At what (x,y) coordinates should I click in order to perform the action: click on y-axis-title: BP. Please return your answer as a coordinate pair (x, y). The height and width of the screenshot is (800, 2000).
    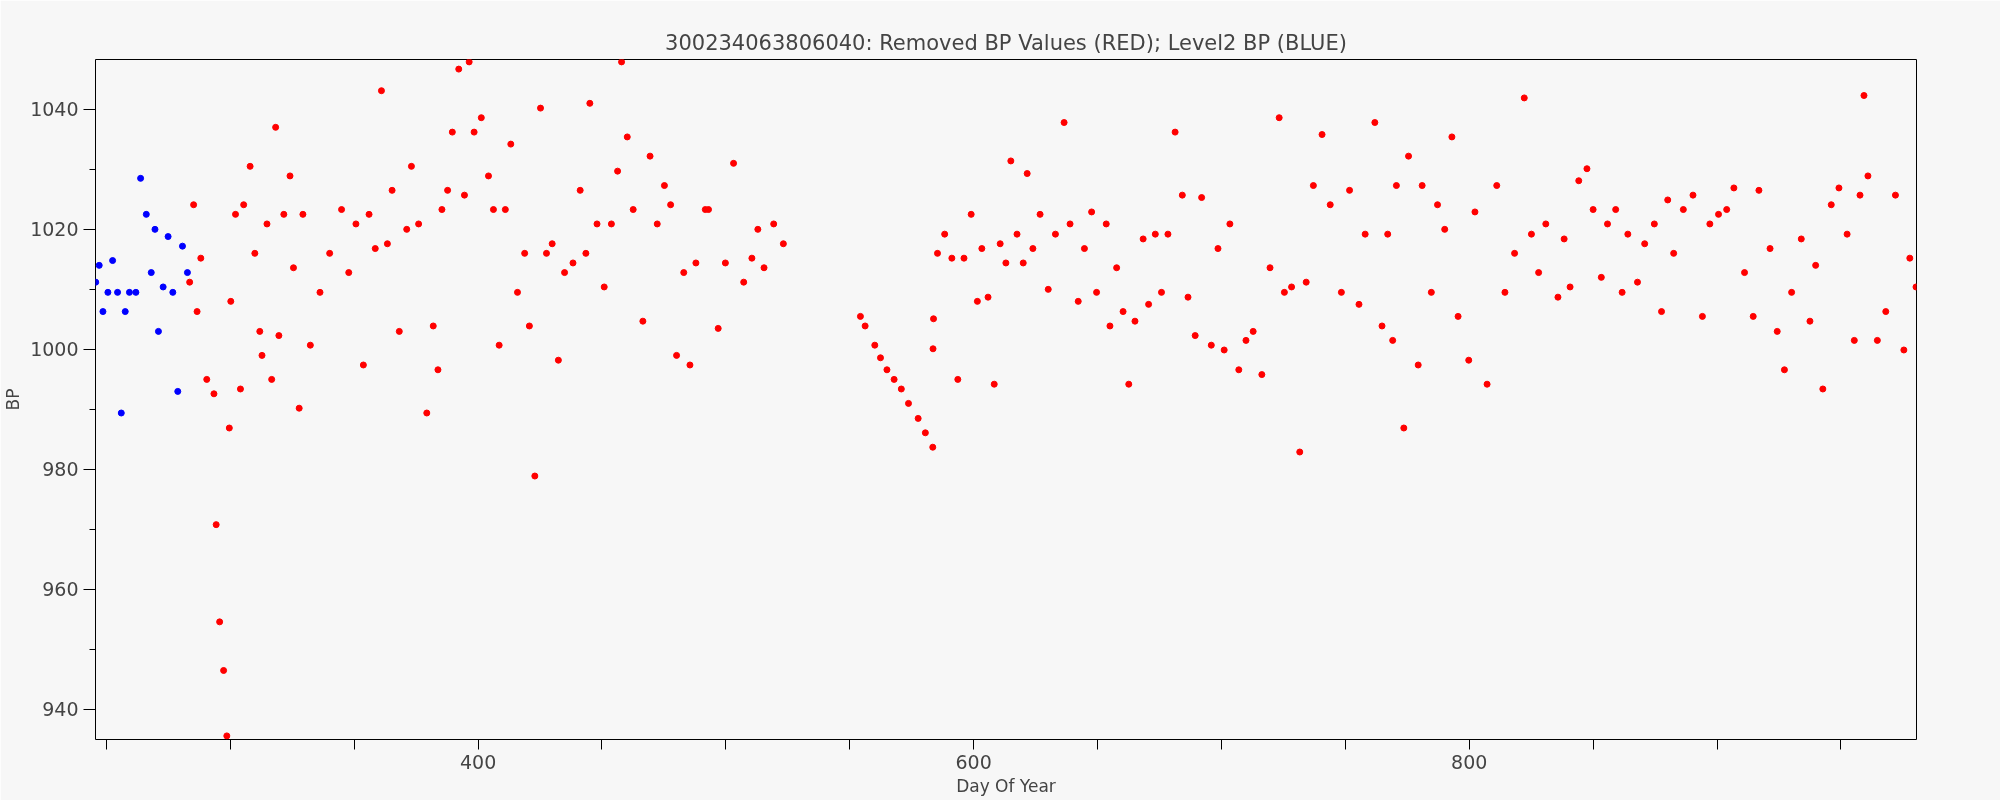
    Looking at the image, I should click on (13, 399).